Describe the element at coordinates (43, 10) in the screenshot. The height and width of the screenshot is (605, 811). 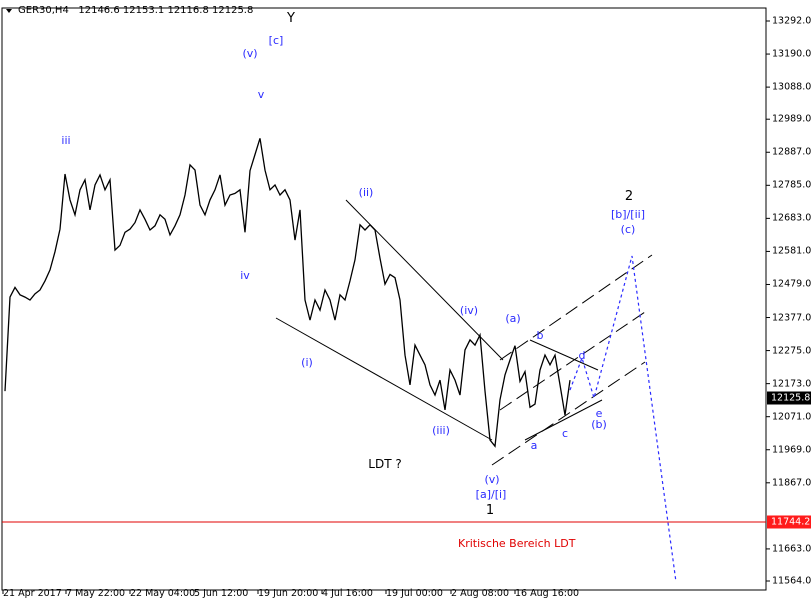
I see `symbol: GER30,H4` at that location.